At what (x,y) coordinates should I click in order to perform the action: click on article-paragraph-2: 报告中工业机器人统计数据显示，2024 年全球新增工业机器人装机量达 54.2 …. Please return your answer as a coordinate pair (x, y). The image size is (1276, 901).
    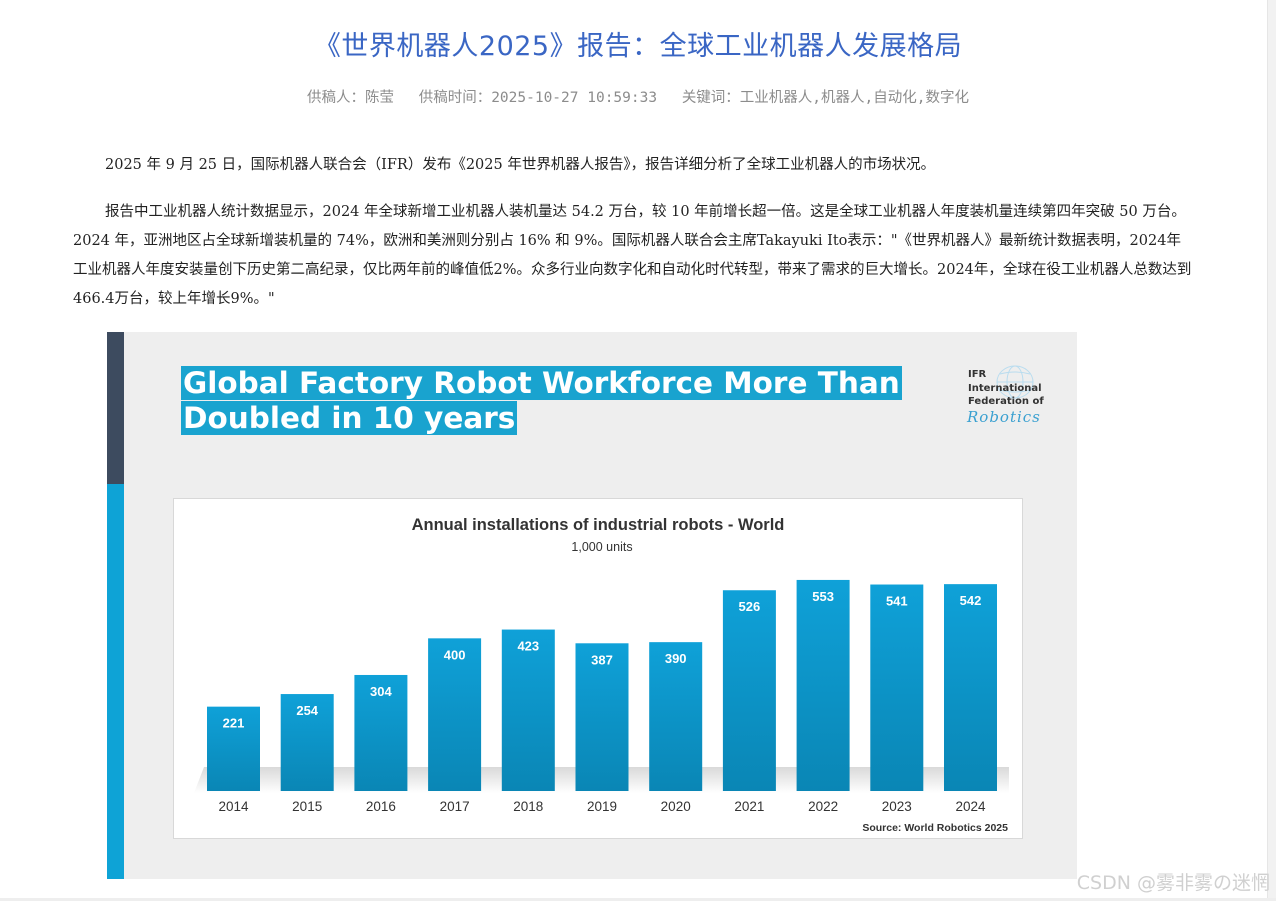
    Looking at the image, I should click on (632, 255).